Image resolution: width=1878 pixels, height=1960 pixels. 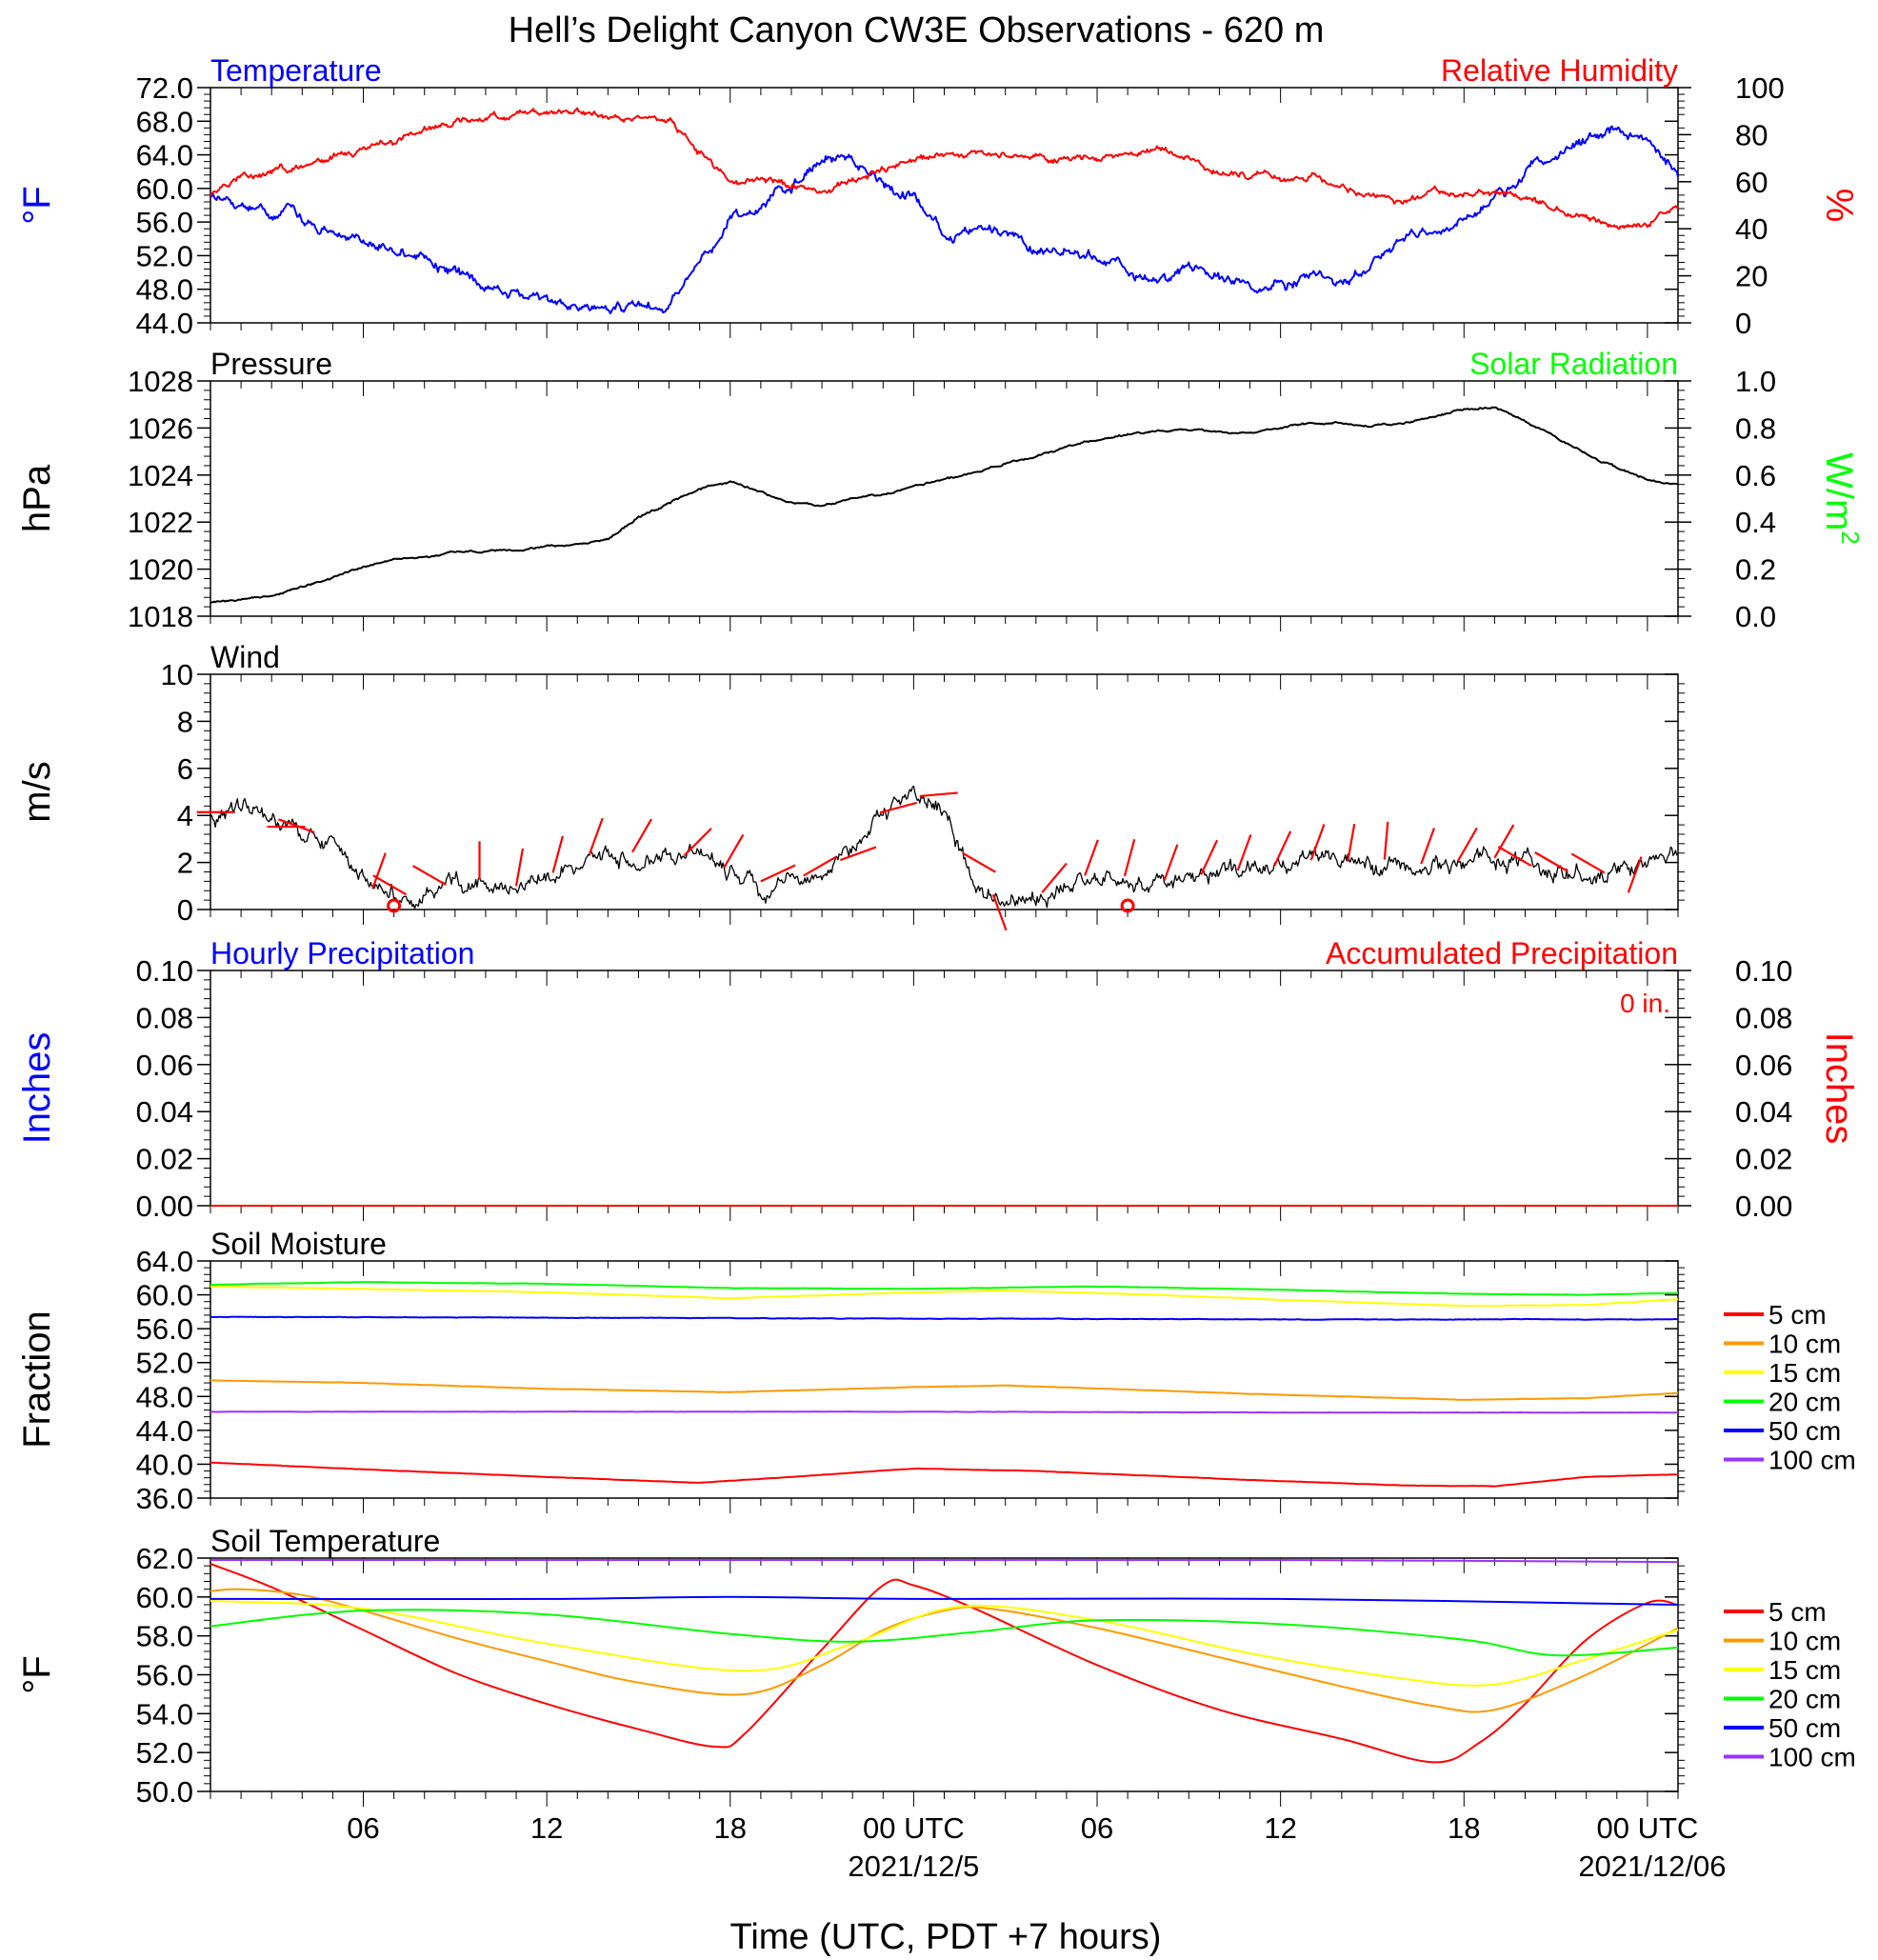 What do you see at coordinates (1763, 1159) in the screenshot?
I see `y-right-tick-label: 0.02` at bounding box center [1763, 1159].